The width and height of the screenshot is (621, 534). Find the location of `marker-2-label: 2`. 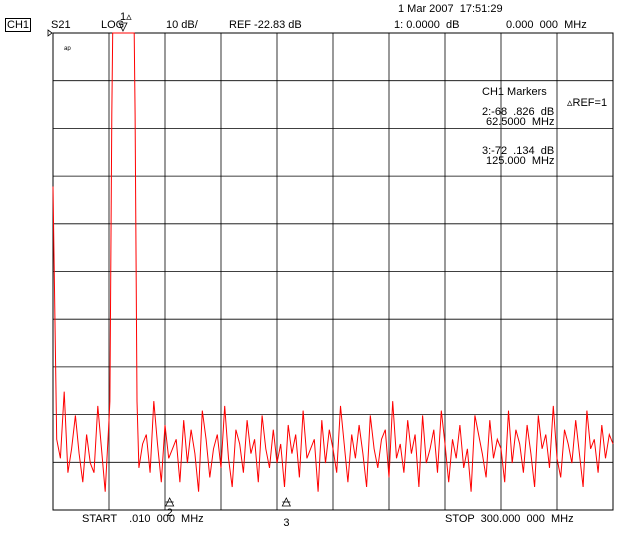

marker-2-label: 2 is located at coordinates (170, 513).